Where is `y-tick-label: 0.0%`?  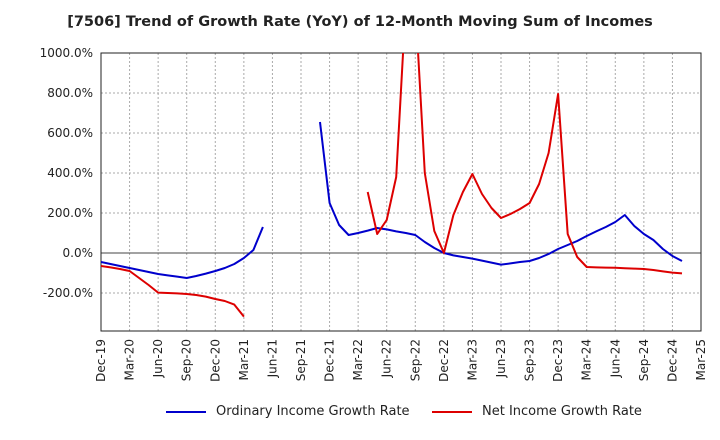 y-tick-label: 0.0% is located at coordinates (78, 253).